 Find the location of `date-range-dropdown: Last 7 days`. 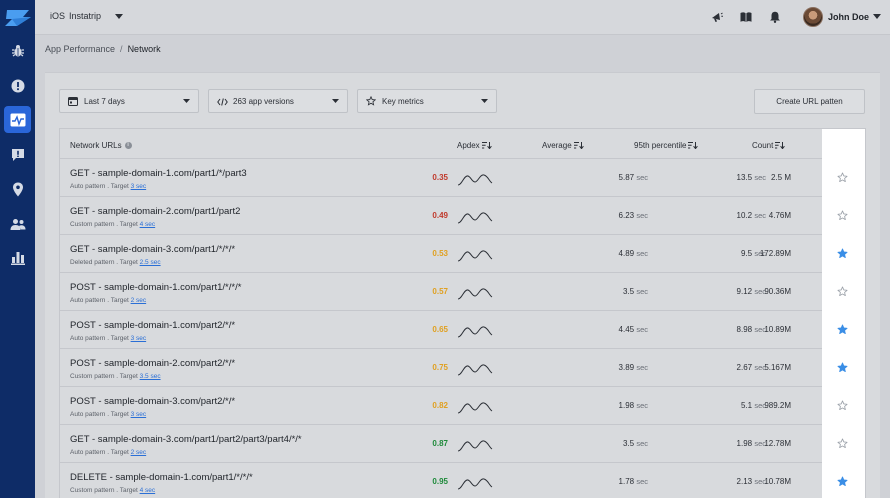

date-range-dropdown: Last 7 days is located at coordinates (129, 101).